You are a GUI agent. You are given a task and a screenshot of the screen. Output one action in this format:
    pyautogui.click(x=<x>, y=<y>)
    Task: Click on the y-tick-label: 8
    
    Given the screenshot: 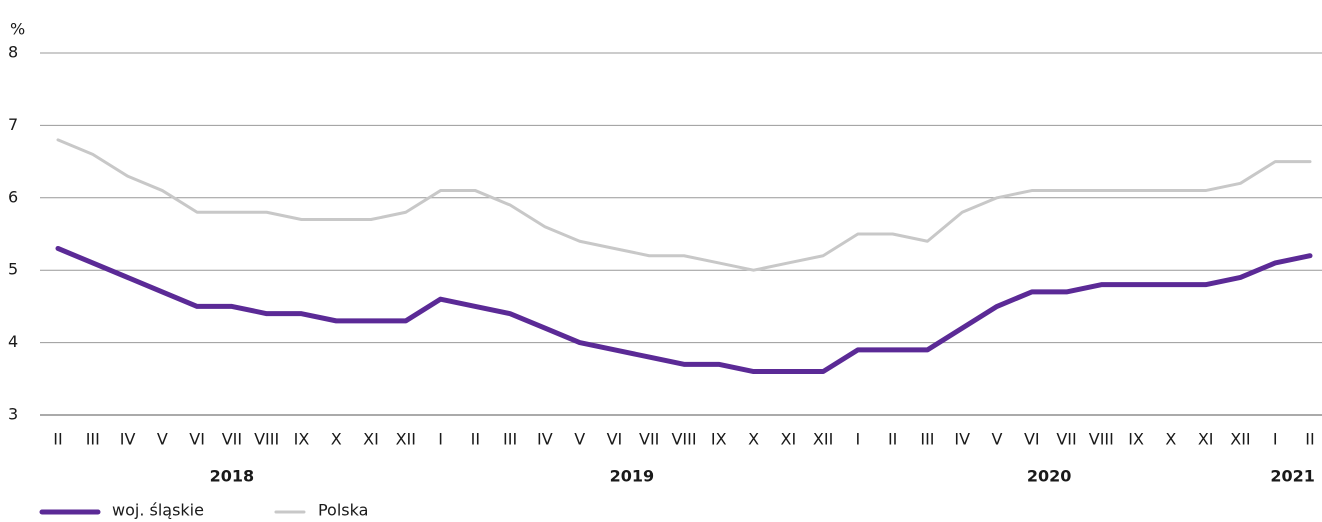 What is the action you would take?
    pyautogui.click(x=13, y=52)
    